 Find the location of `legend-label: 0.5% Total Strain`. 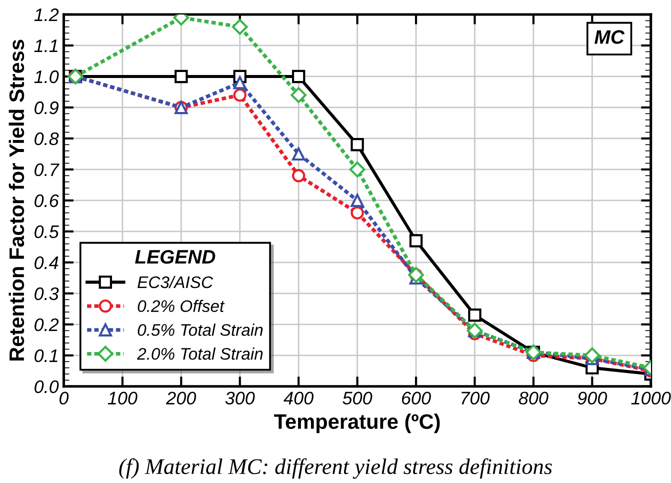

legend-label: 0.5% Total Strain is located at coordinates (200, 330).